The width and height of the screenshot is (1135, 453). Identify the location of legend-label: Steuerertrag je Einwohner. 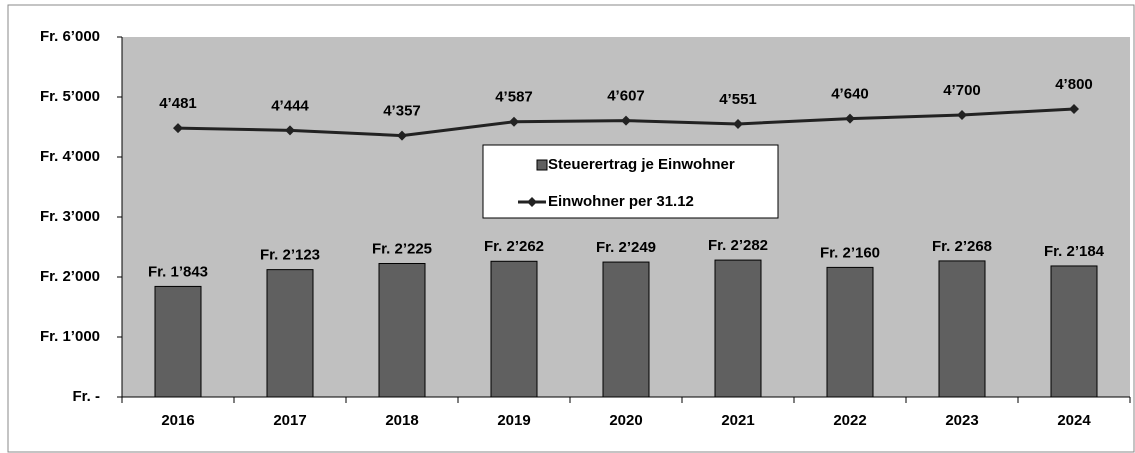
(641, 164).